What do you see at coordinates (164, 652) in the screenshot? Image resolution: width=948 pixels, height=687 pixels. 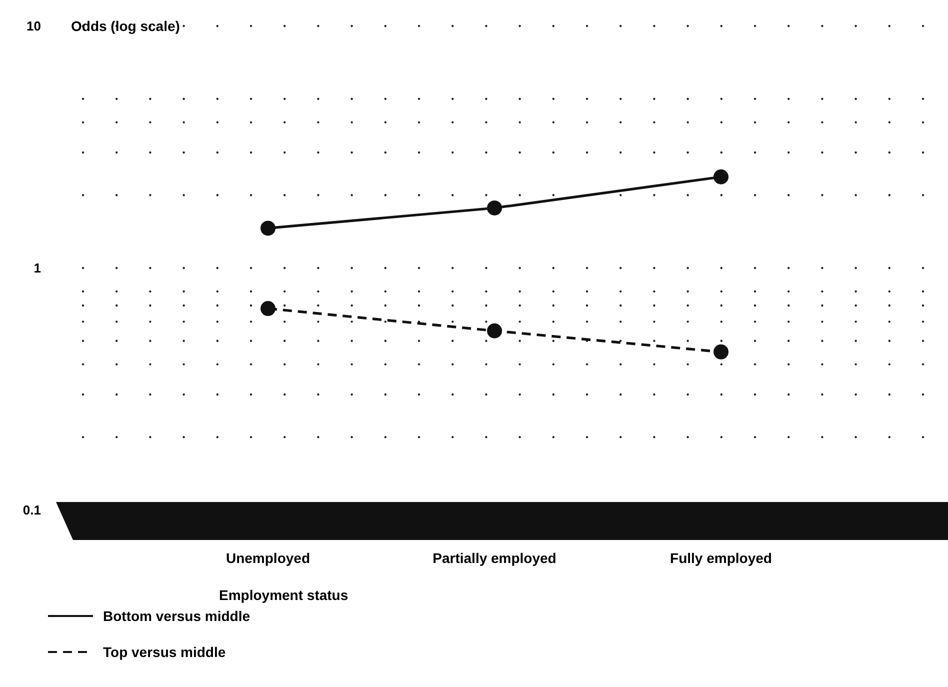 I see `legend-label: Top versus middle` at bounding box center [164, 652].